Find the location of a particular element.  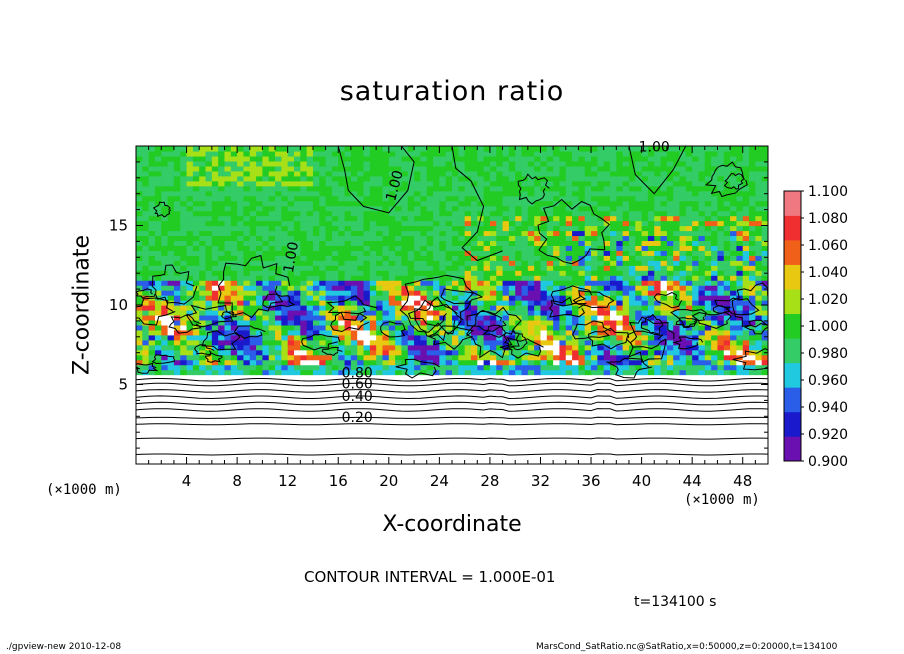

contour-line is located at coordinates (147, 368).